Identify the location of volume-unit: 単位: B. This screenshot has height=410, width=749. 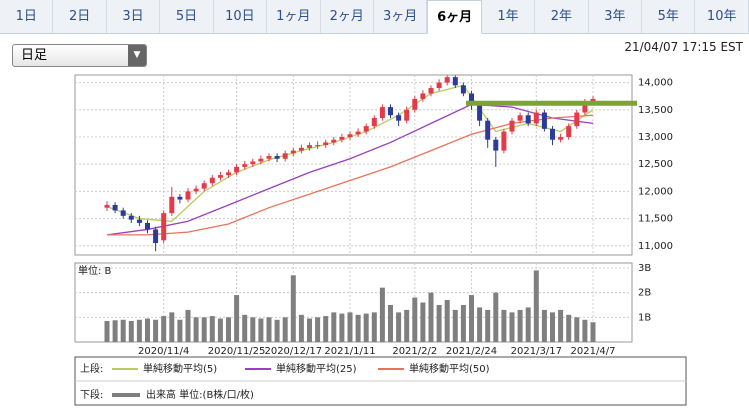
(95, 270).